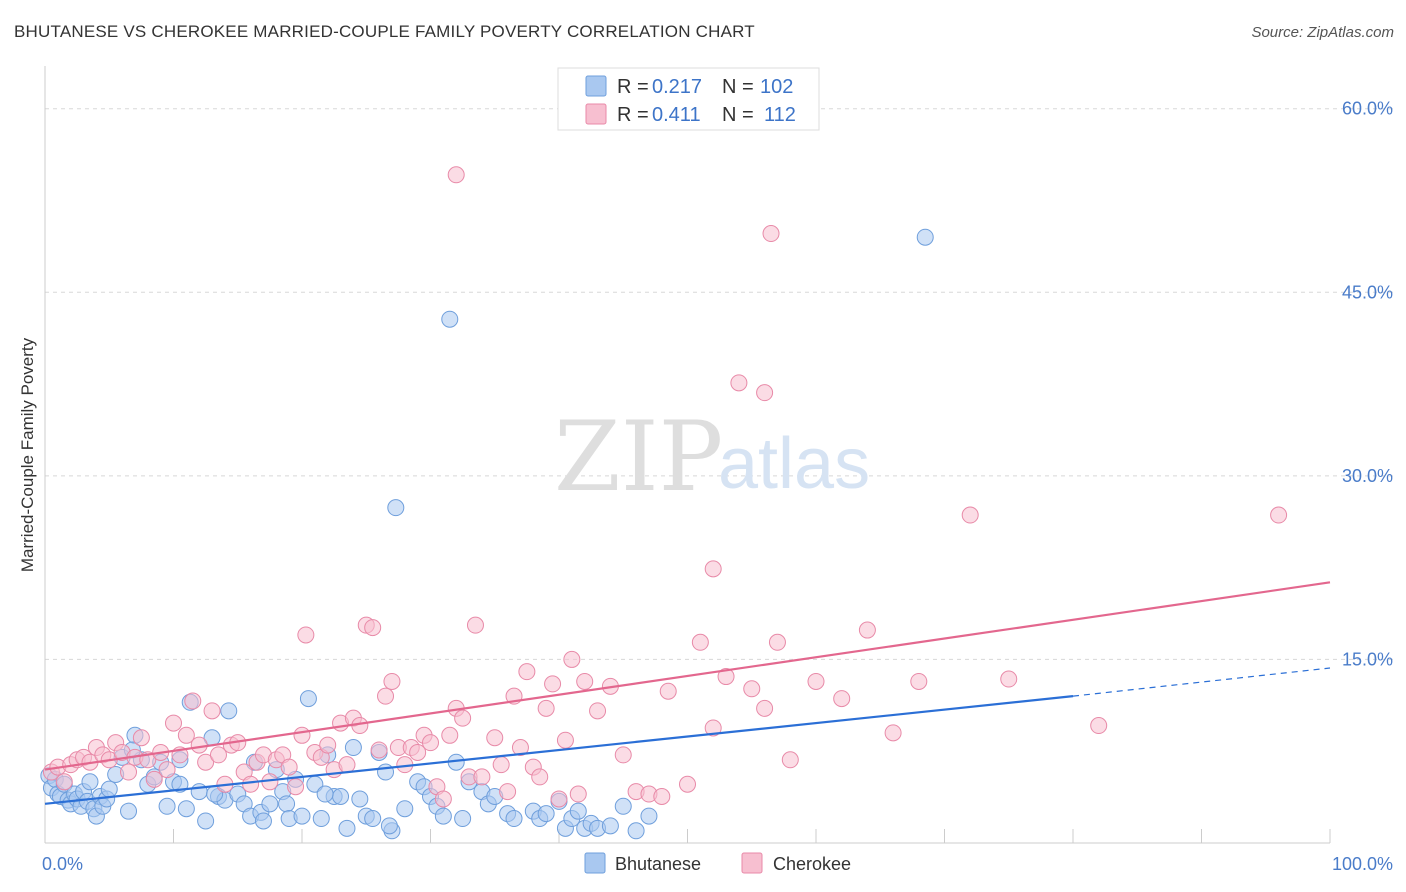 This screenshot has height=892, width=1406. Describe the element at coordinates (1201, 682) in the screenshot. I see `trendline-extension-bhutanese` at that location.